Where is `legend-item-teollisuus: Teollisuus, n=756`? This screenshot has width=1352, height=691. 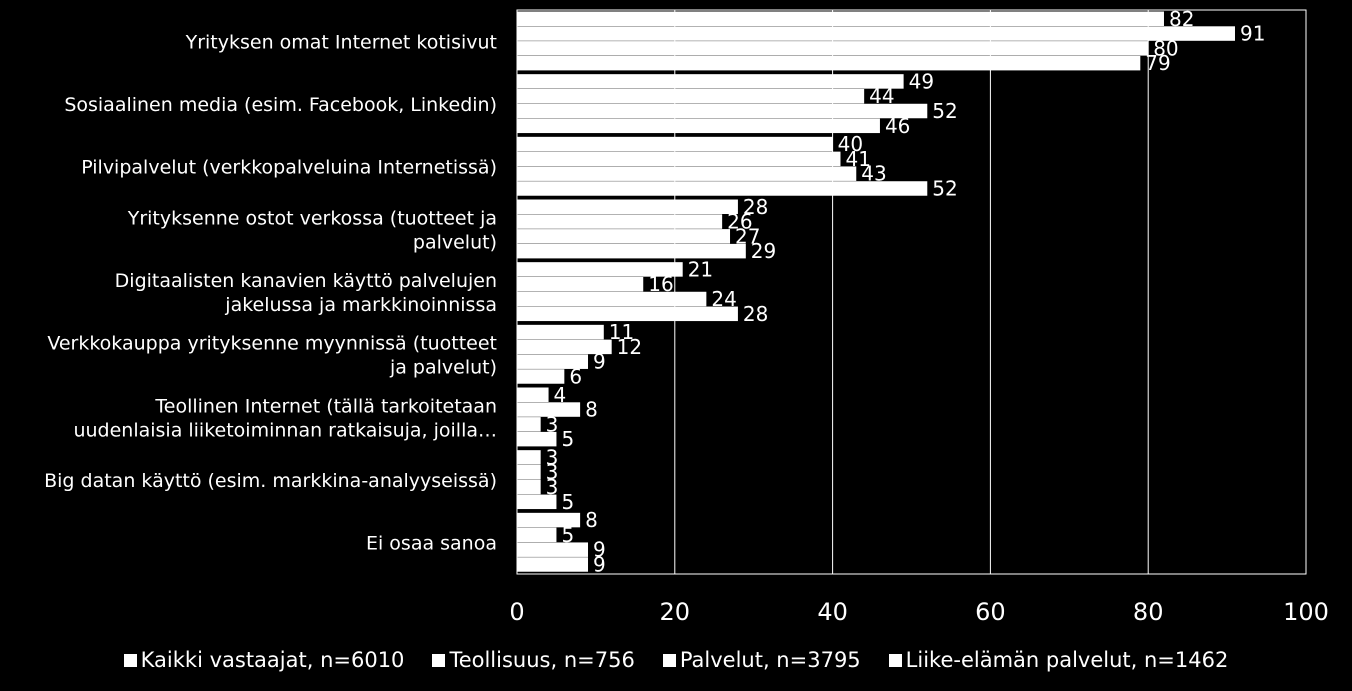 legend-item-teollisuus: Teollisuus, n=756 is located at coordinates (533, 660).